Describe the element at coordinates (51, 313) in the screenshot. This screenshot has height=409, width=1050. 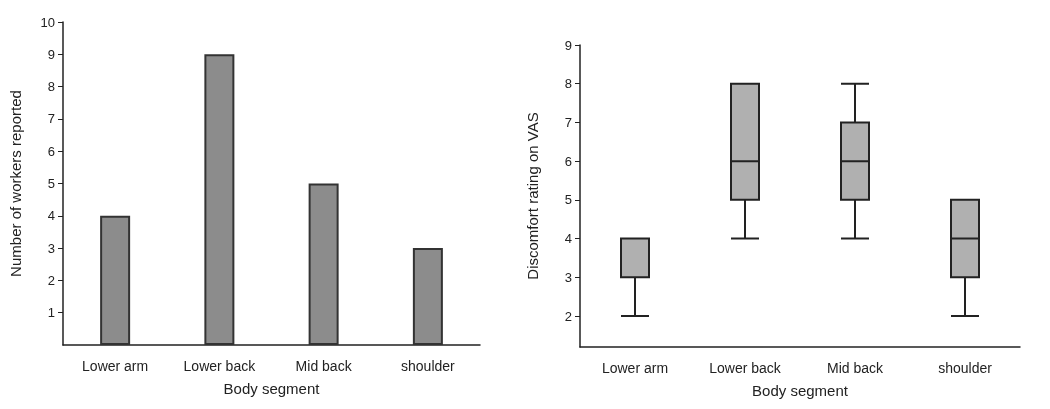
I see `y-tick-label: 1` at that location.